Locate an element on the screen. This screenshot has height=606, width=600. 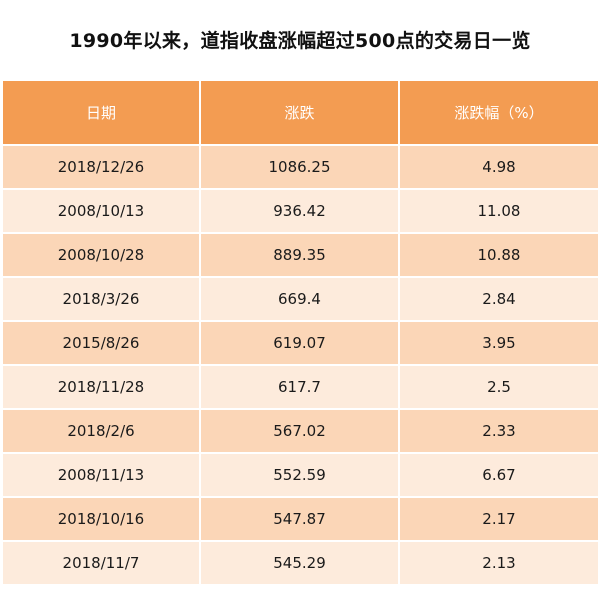
table-row: 2018/11/28 617.7 2.5 is located at coordinates (300, 387).